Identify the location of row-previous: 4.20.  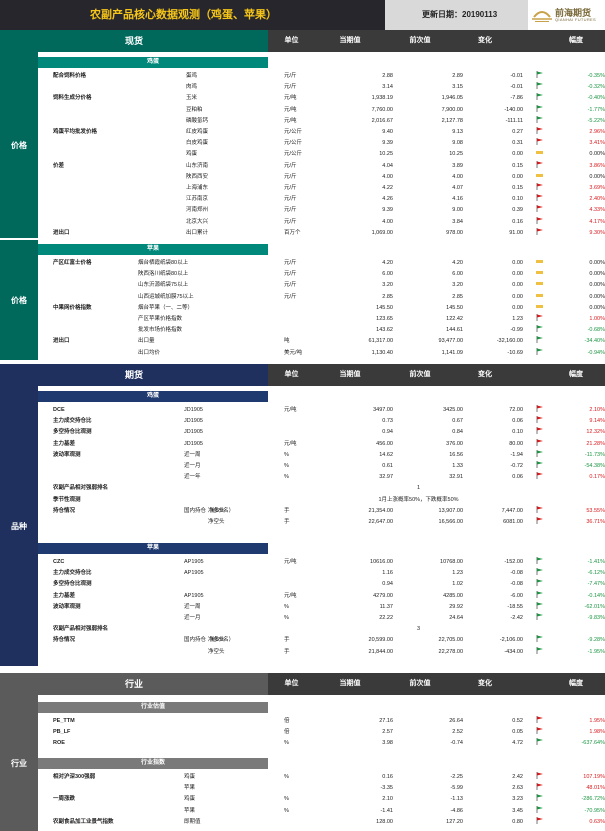
(457, 263).